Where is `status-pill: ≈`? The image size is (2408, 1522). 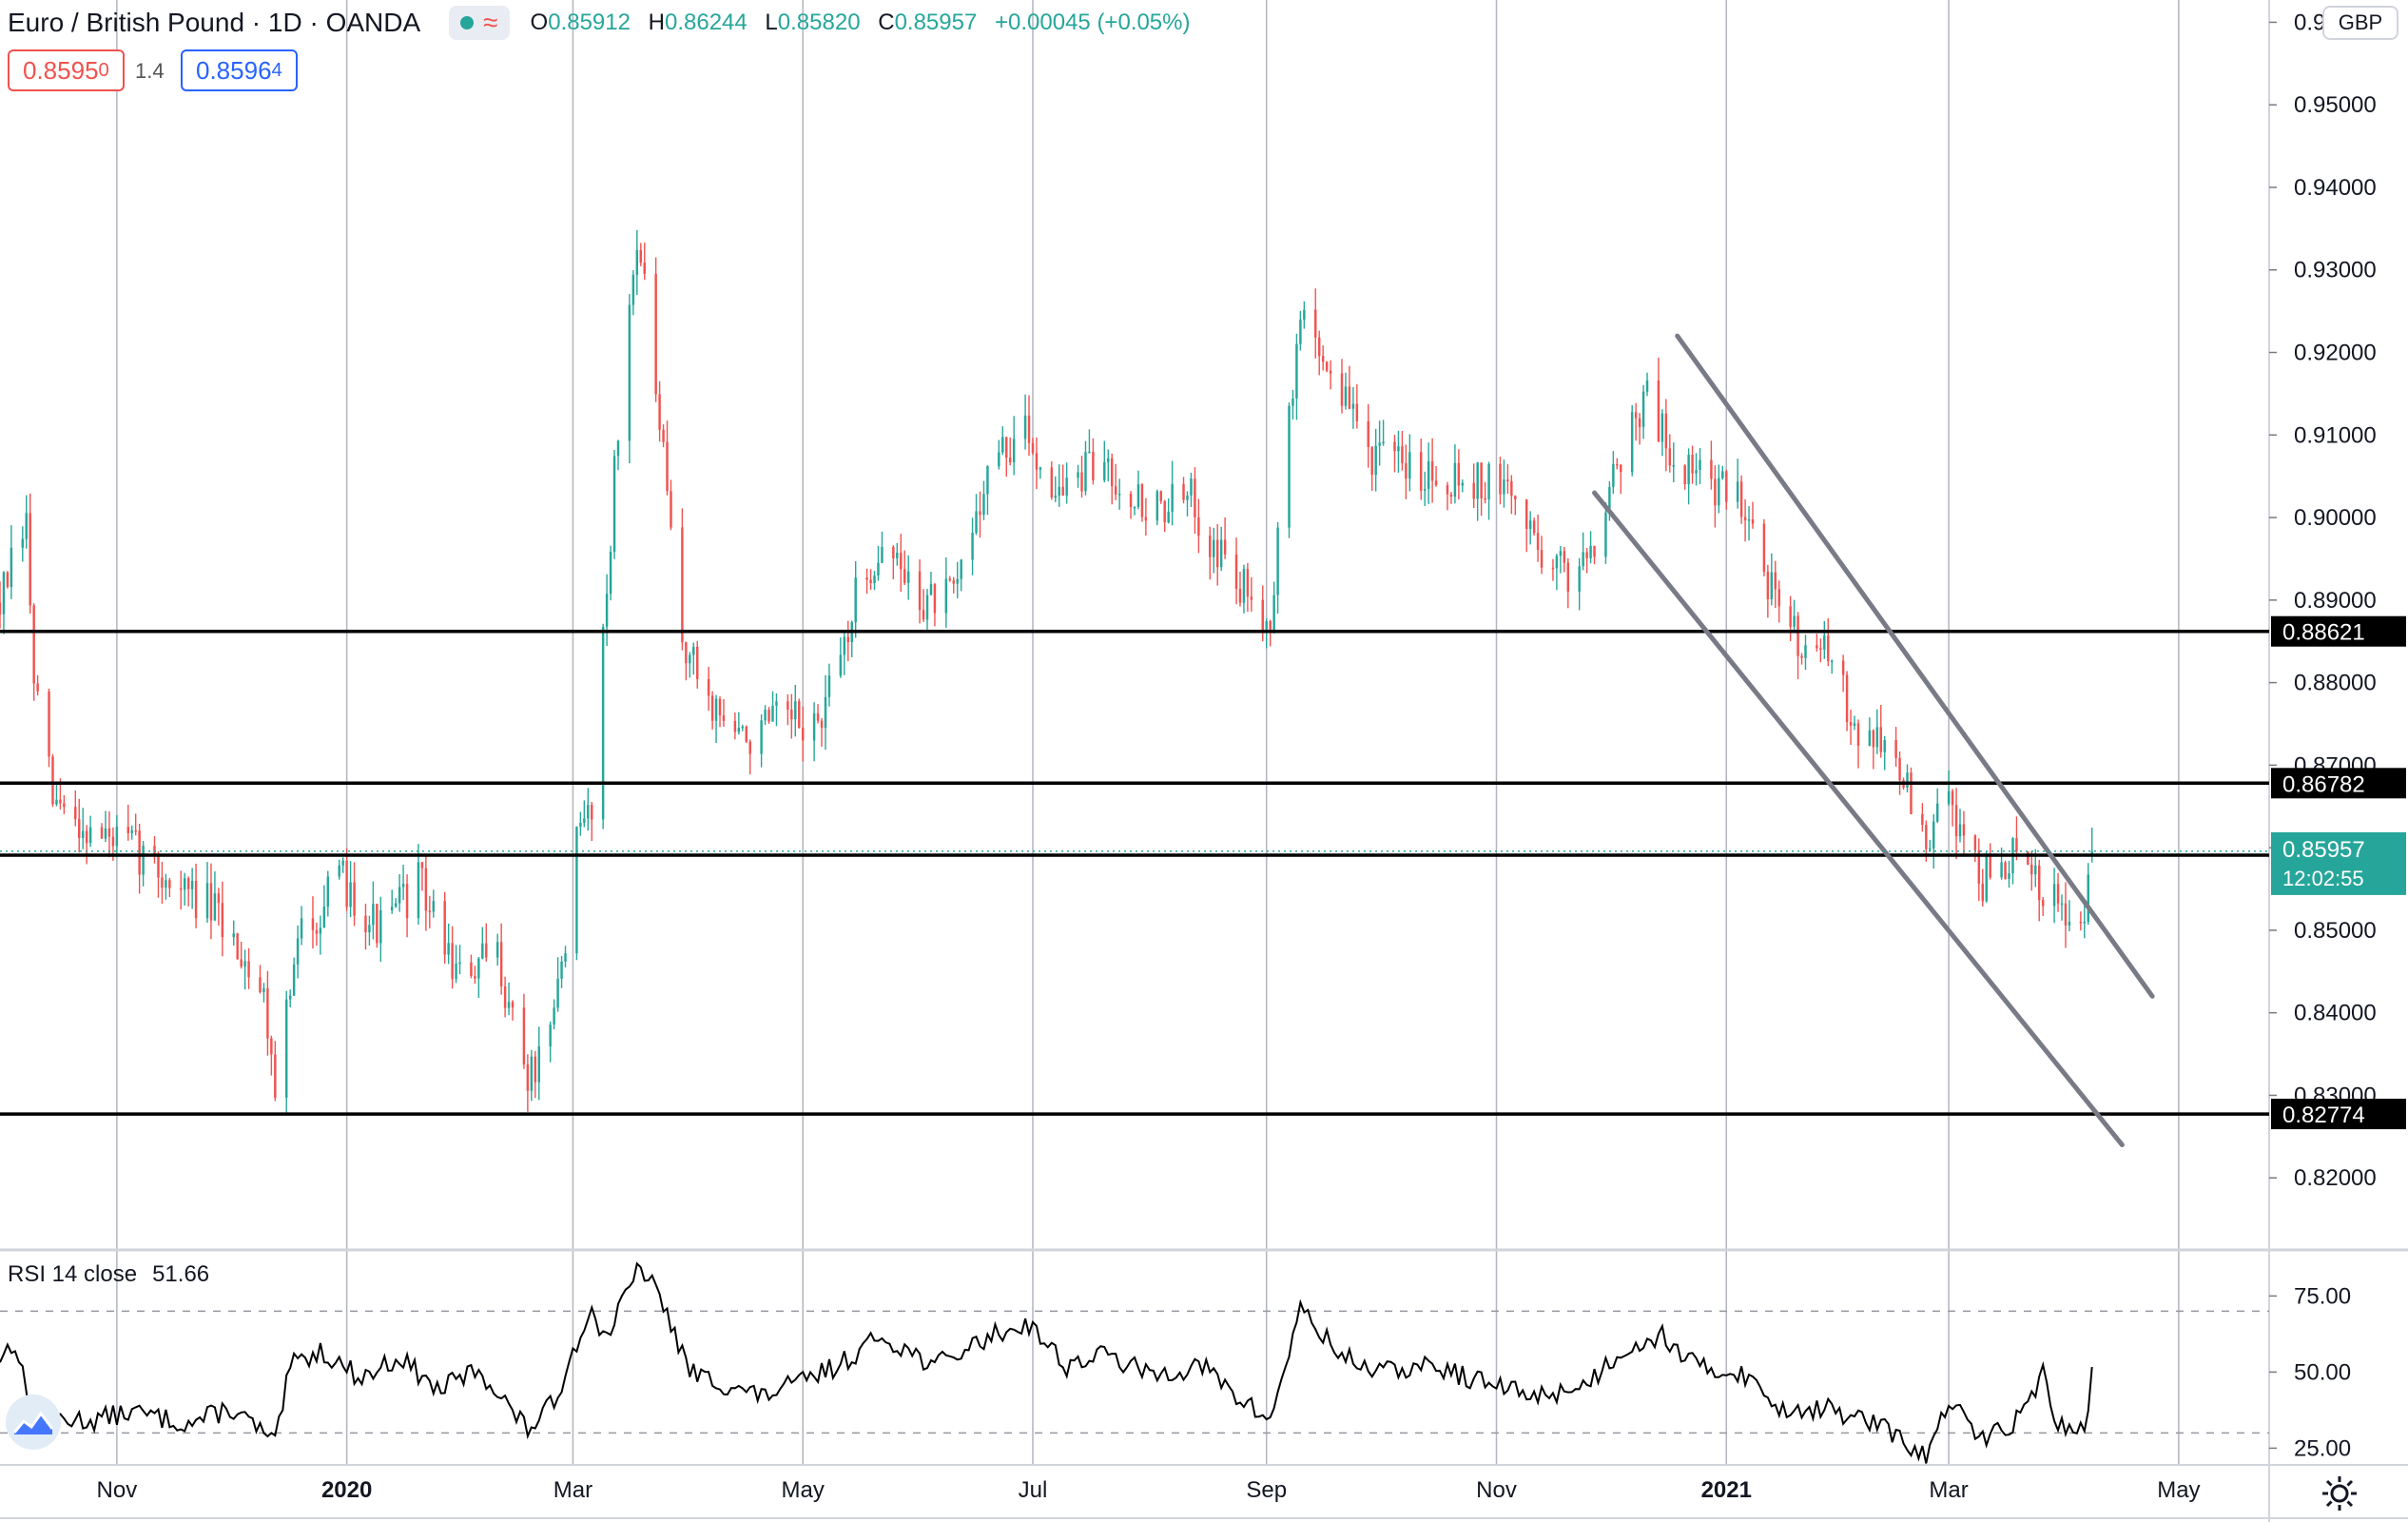
status-pill: ≈ is located at coordinates (479, 23).